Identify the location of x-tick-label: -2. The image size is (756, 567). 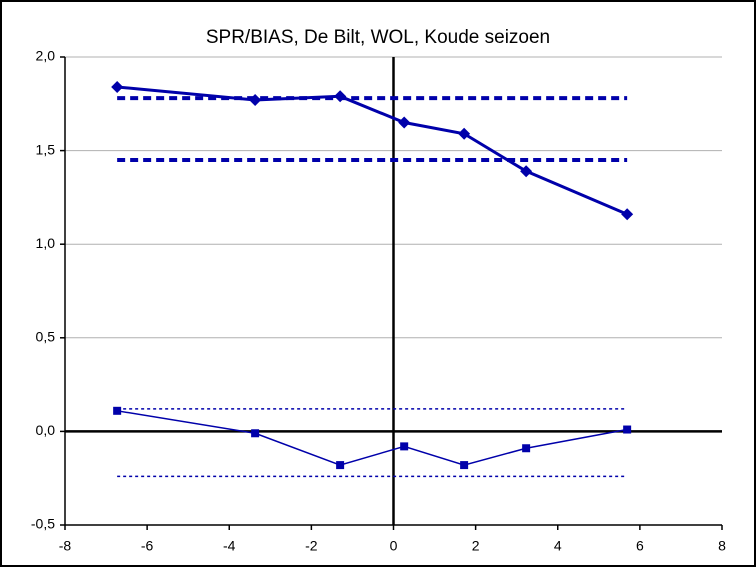
(311, 546).